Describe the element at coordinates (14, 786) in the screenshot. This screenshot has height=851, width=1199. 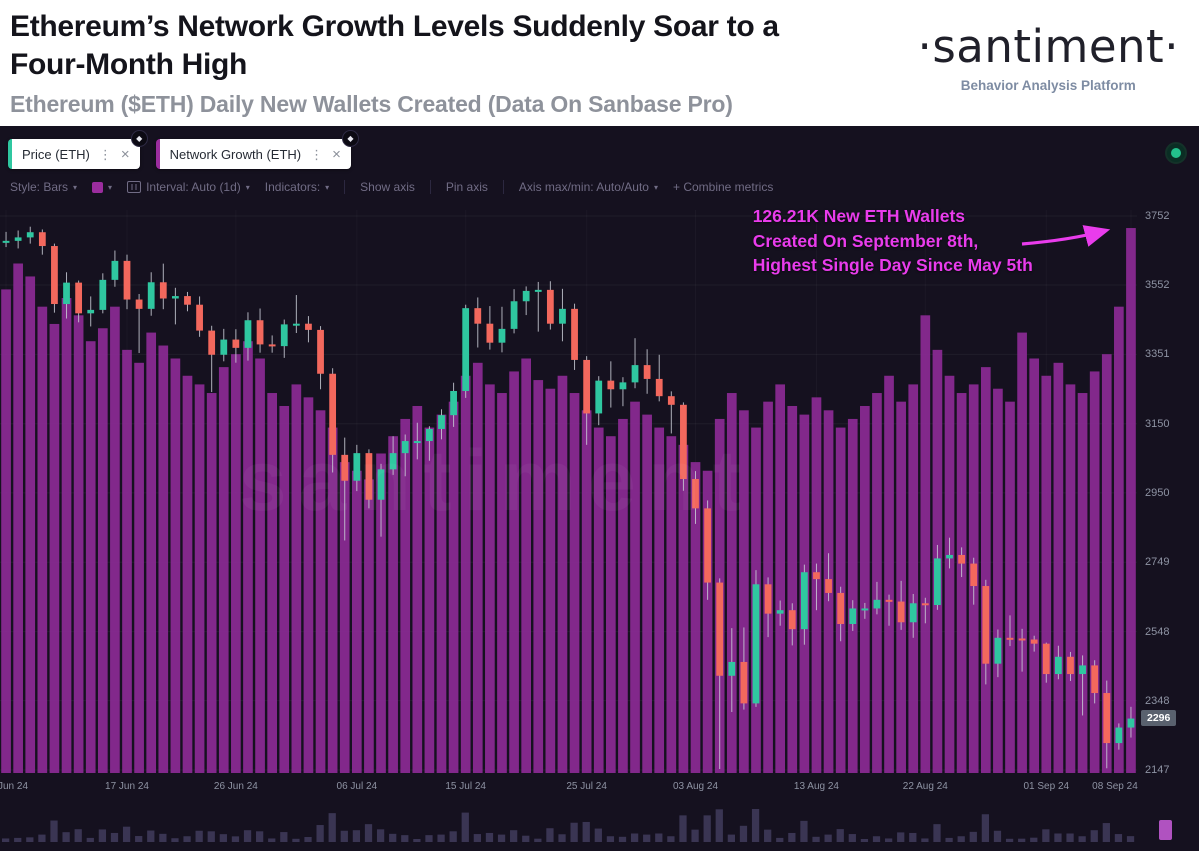
I see `x-axis-label: 07 Jun 24` at that location.